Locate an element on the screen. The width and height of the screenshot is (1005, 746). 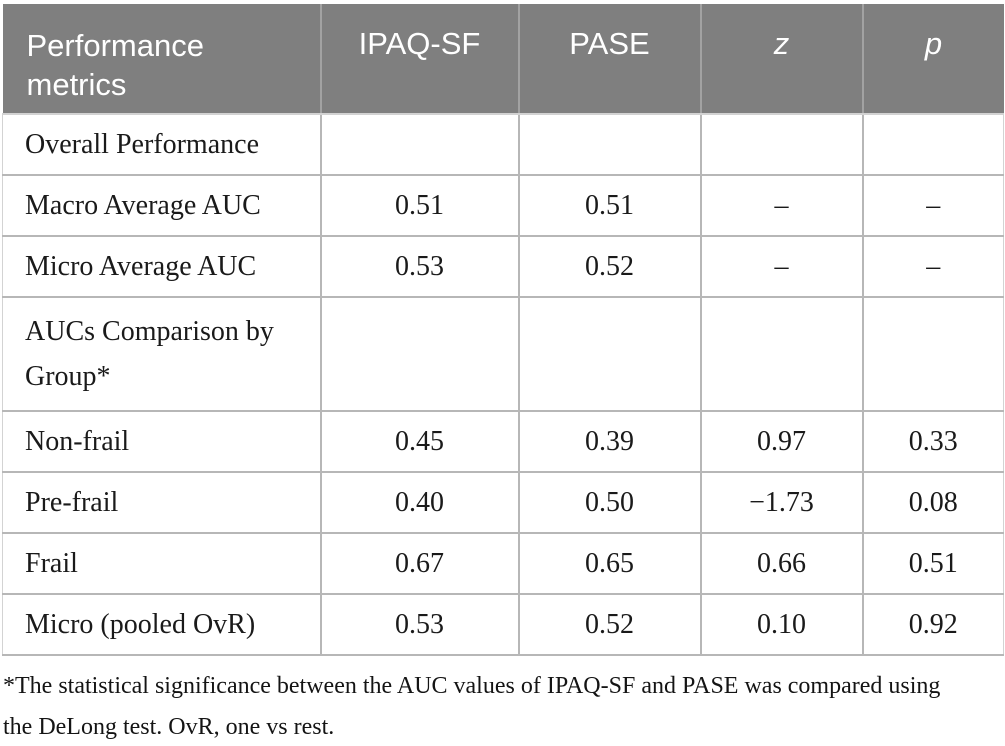
row-label: Frail is located at coordinates (162, 563).